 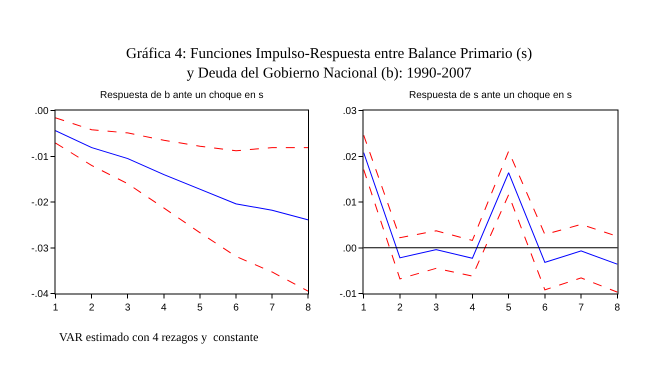 I want to click on y-tick-label: .01, so click(x=350, y=203).